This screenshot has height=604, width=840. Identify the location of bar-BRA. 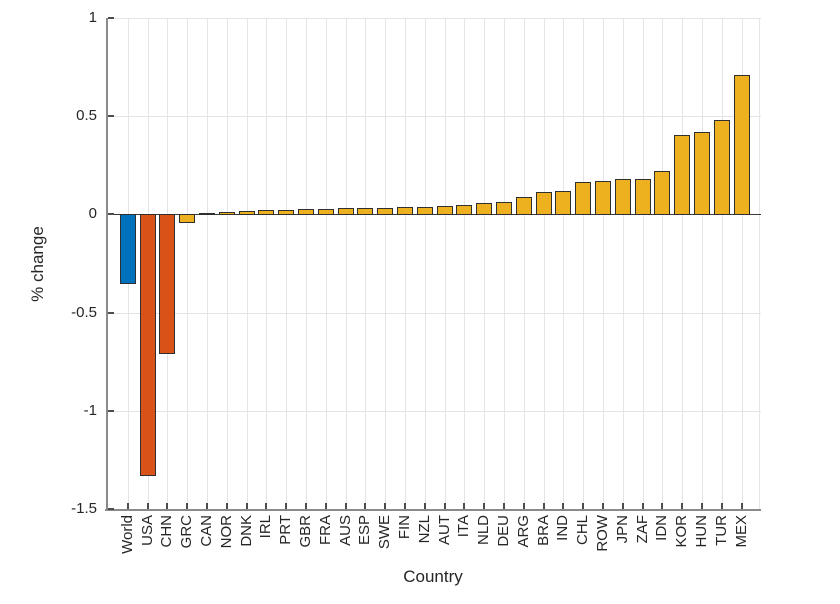
(544, 203).